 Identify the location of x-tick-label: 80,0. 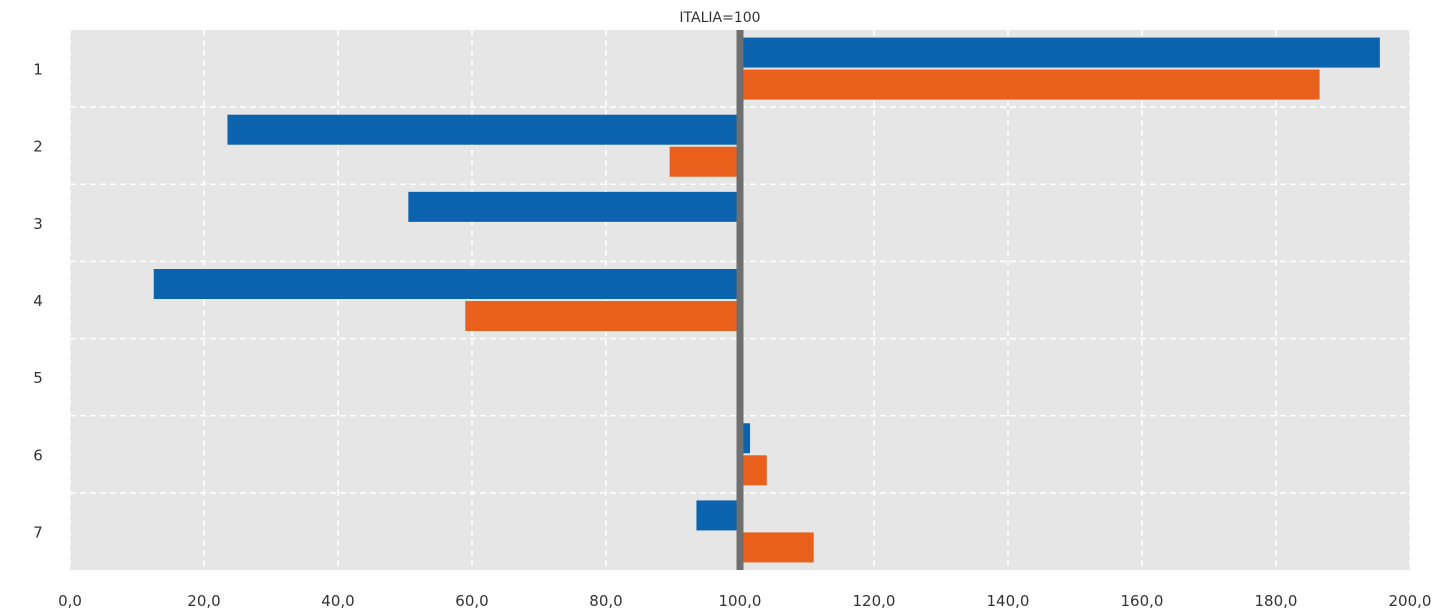
(605, 601).